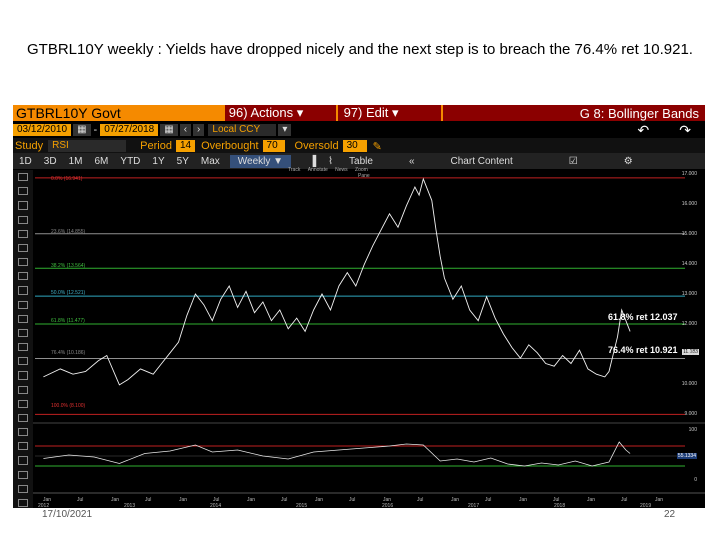 The image size is (720, 540). What do you see at coordinates (210, 161) in the screenshot?
I see `range-max: Max` at bounding box center [210, 161].